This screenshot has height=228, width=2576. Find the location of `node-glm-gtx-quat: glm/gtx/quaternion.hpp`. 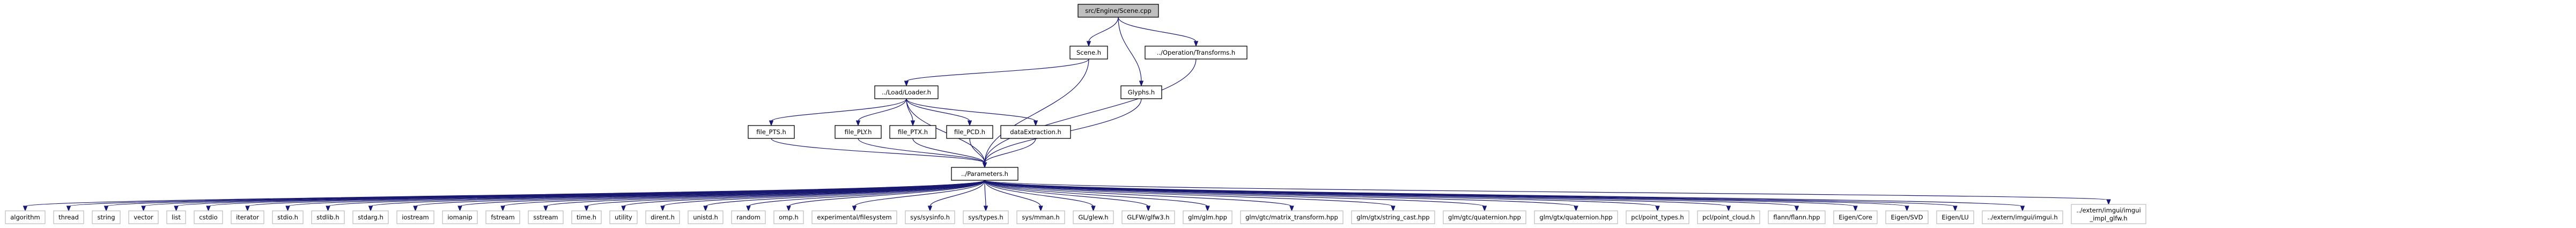

node-glm-gtx-quat: glm/gtx/quaternion.hpp is located at coordinates (1576, 217).